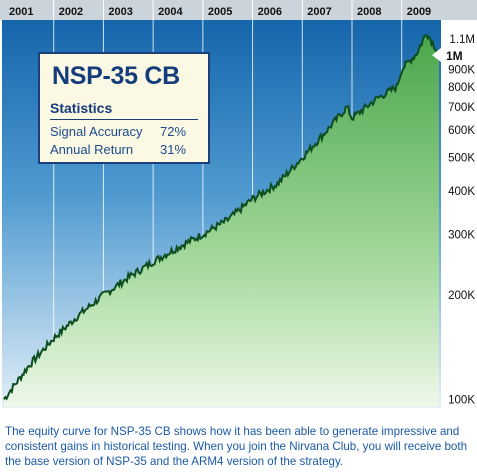 The image size is (477, 476). I want to click on y-tick-label: 700K, so click(461, 108).